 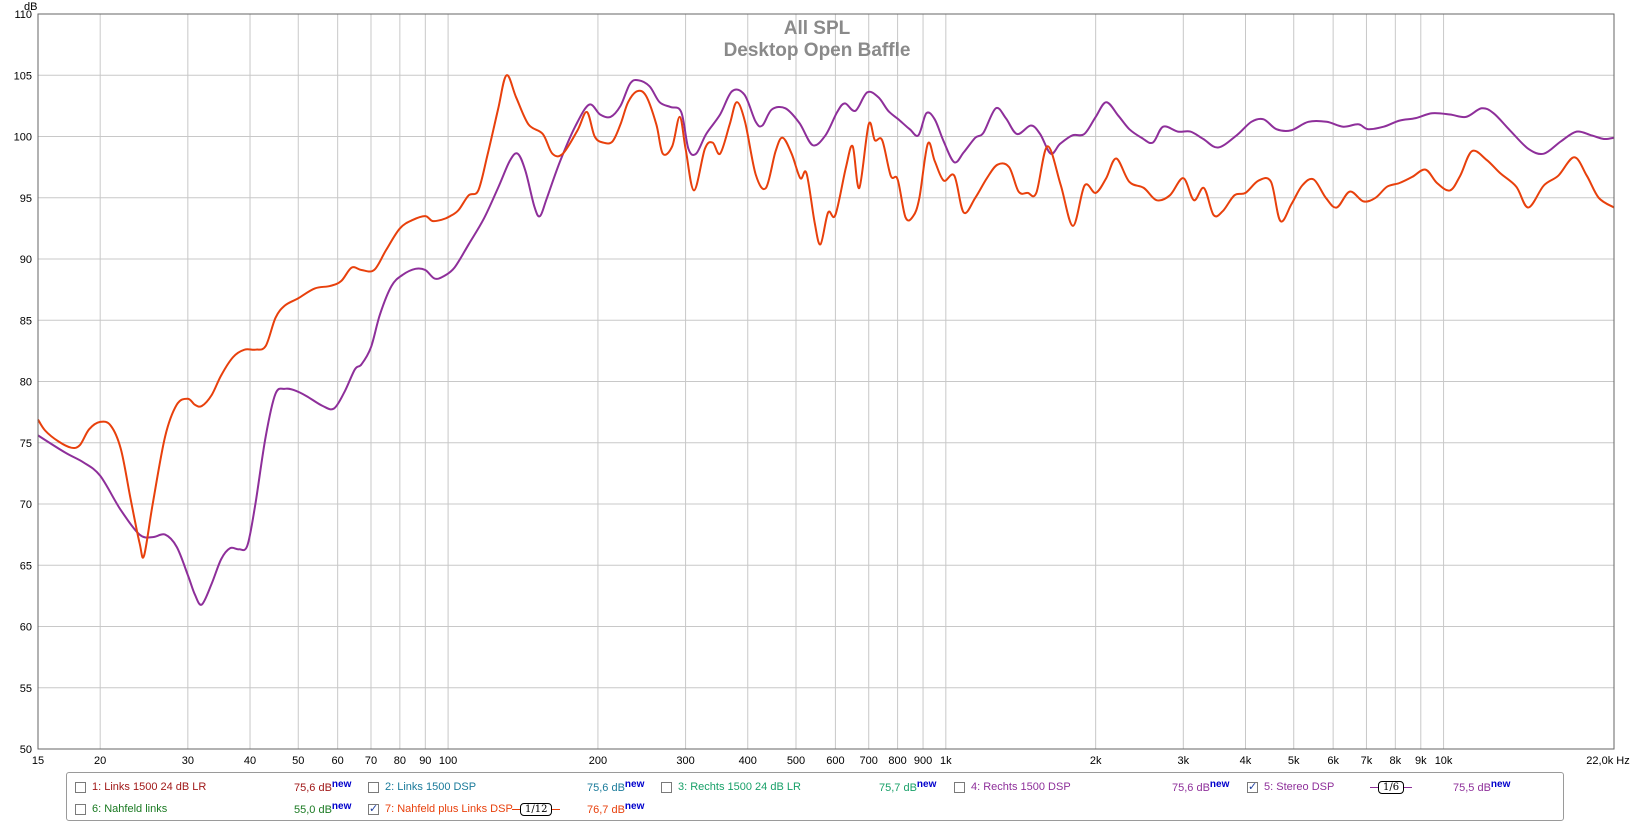 What do you see at coordinates (313, 788) in the screenshot?
I see `legend-value-text-1: 75,6 dB` at bounding box center [313, 788].